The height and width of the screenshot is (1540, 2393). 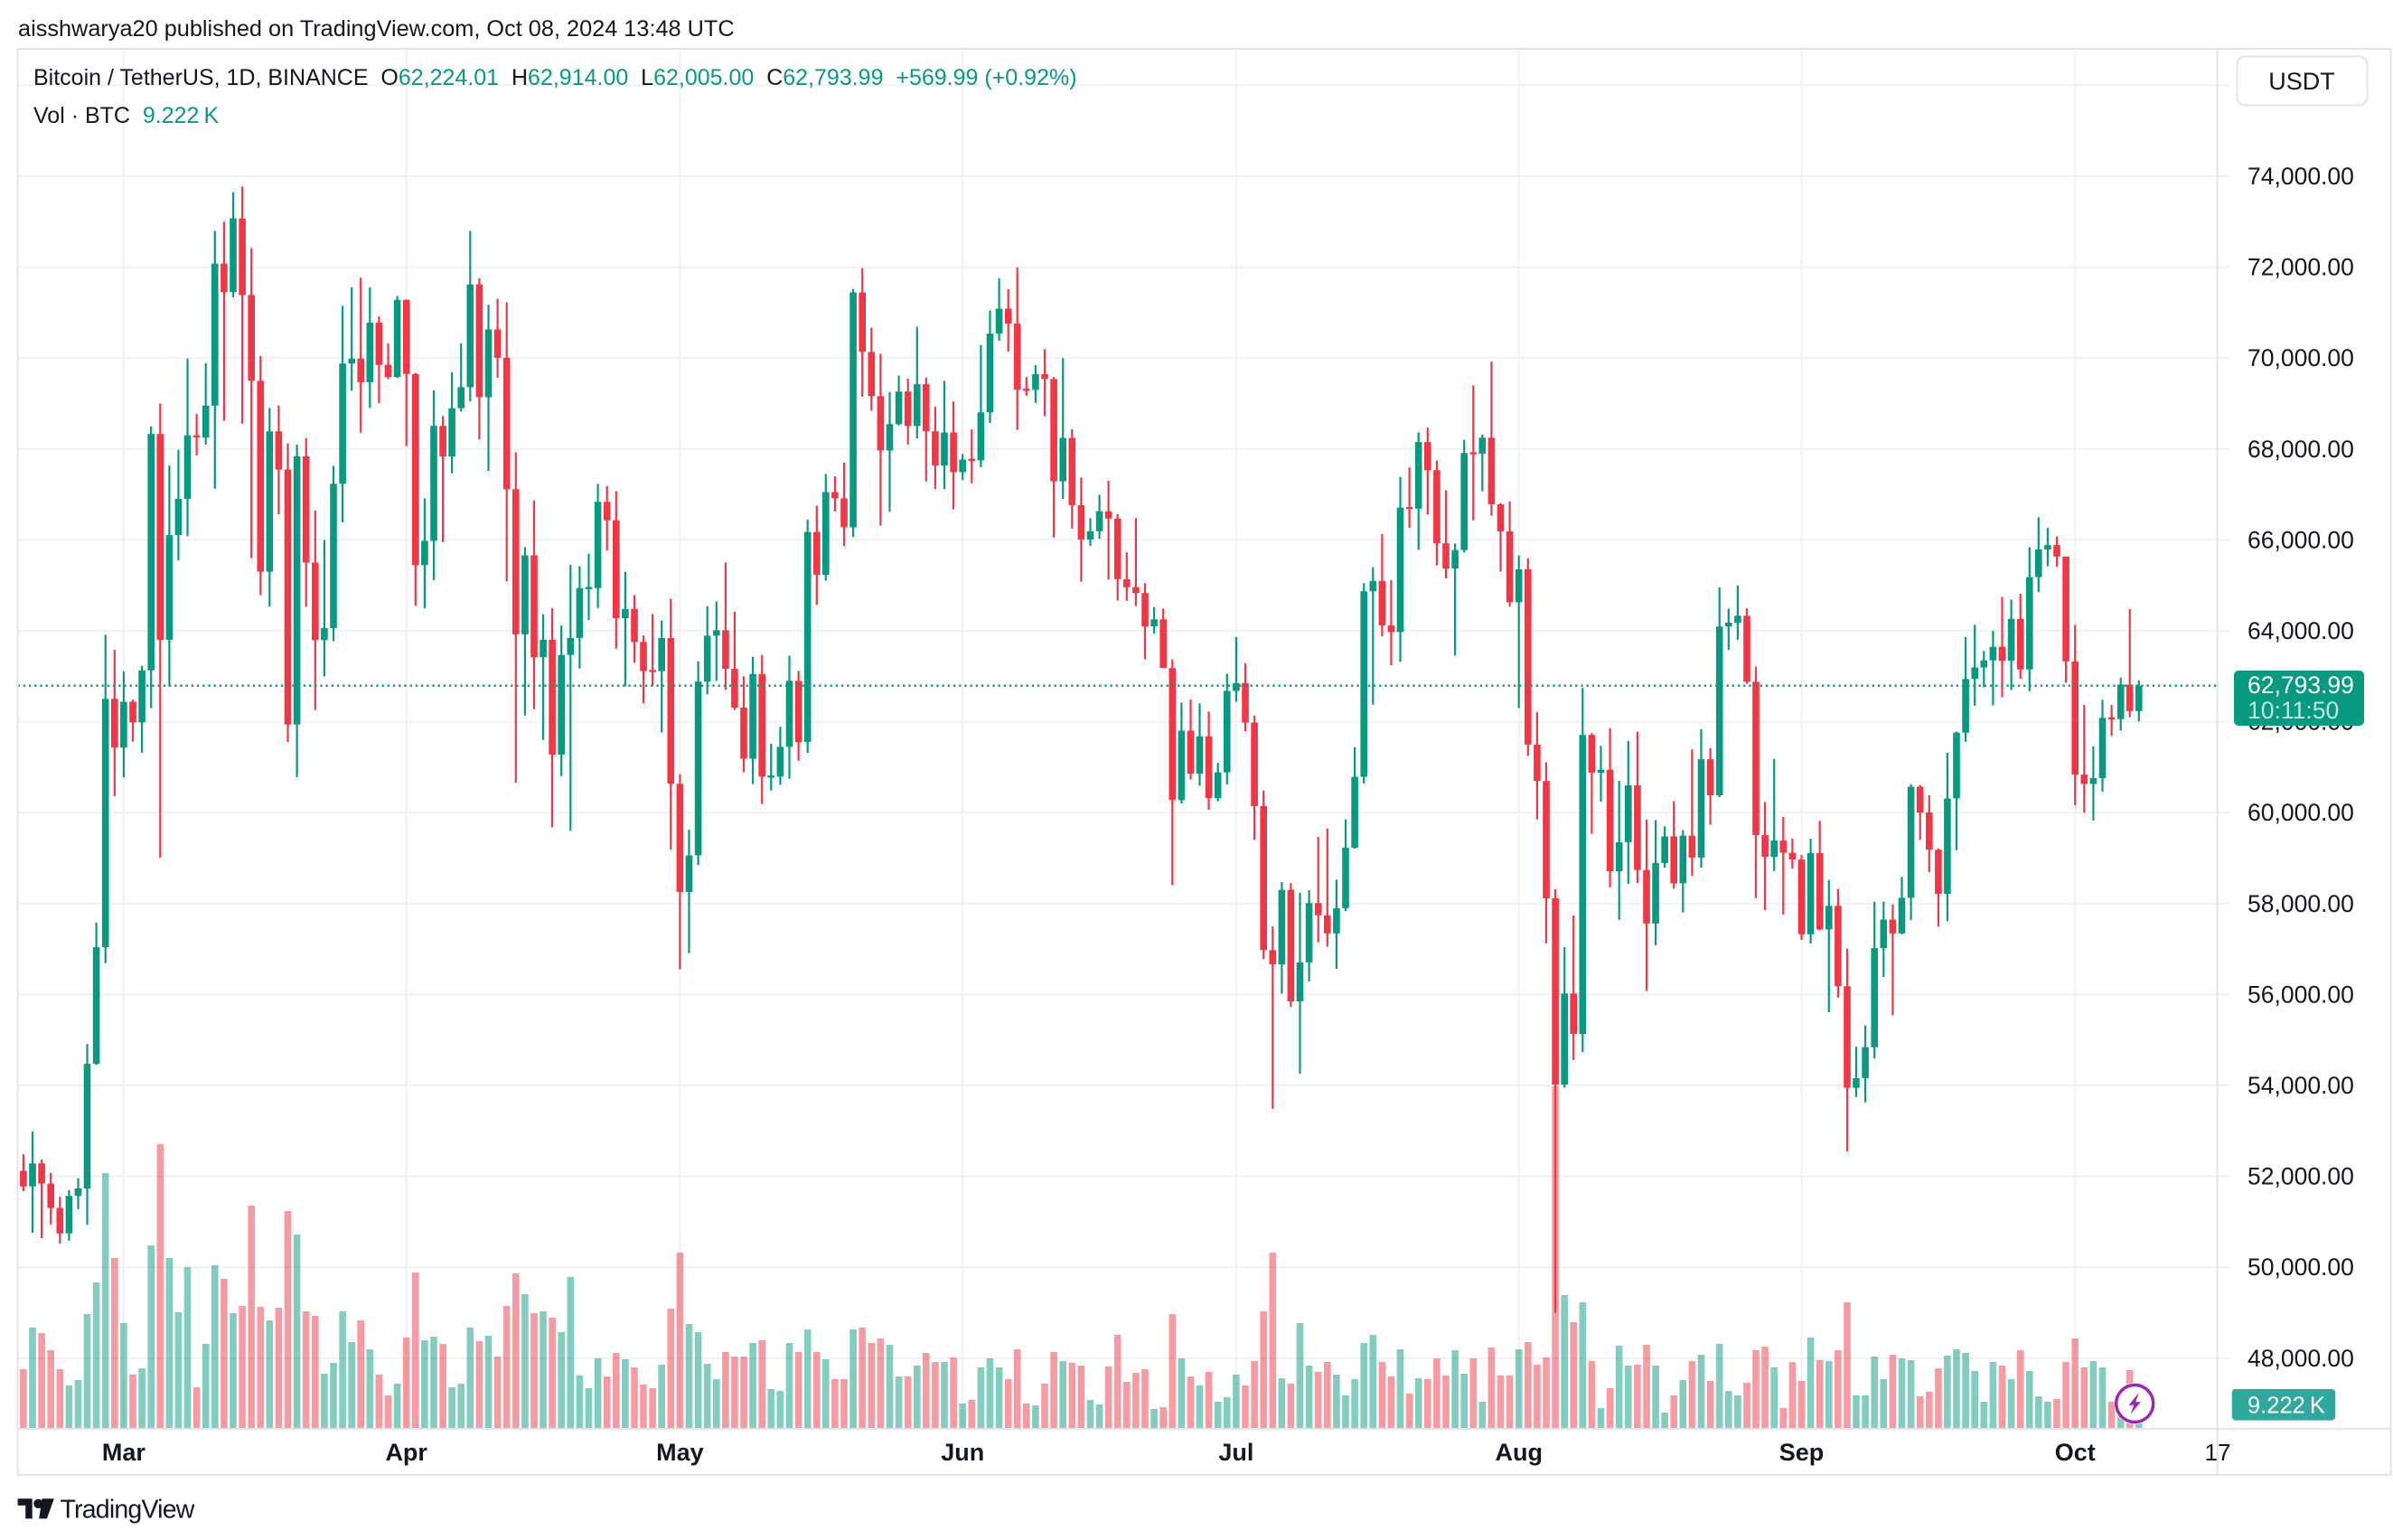 What do you see at coordinates (2301, 1176) in the screenshot?
I see `svg-text: 52,000.00` at bounding box center [2301, 1176].